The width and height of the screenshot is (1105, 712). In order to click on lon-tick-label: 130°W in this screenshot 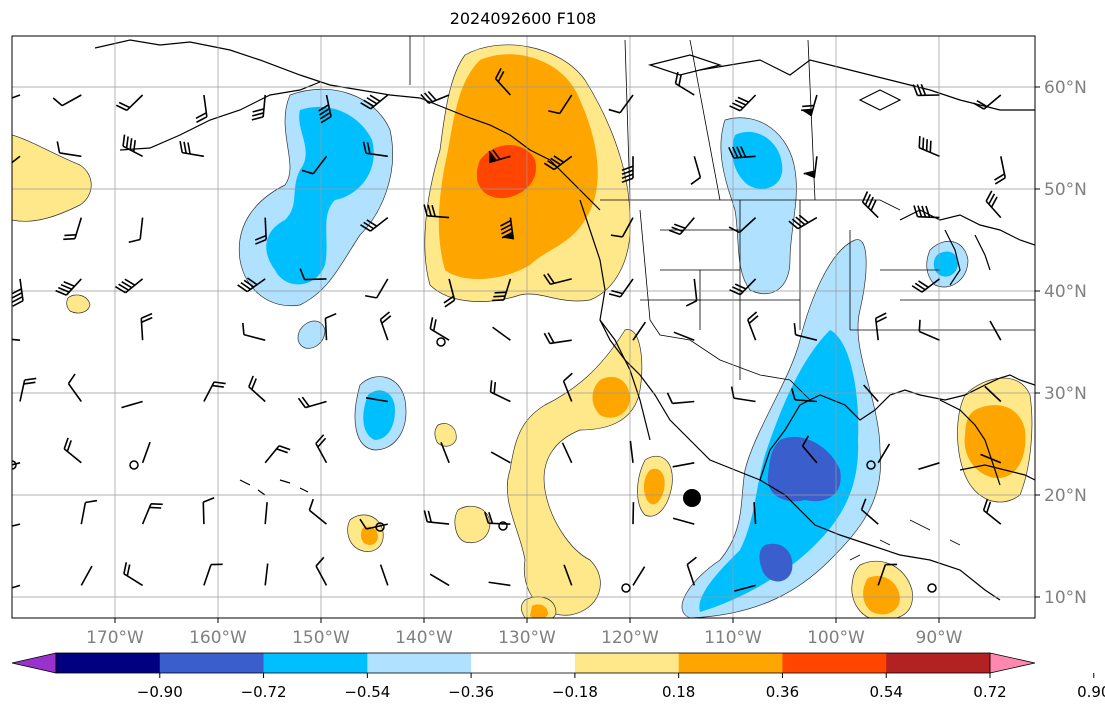, I will do `click(527, 638)`.